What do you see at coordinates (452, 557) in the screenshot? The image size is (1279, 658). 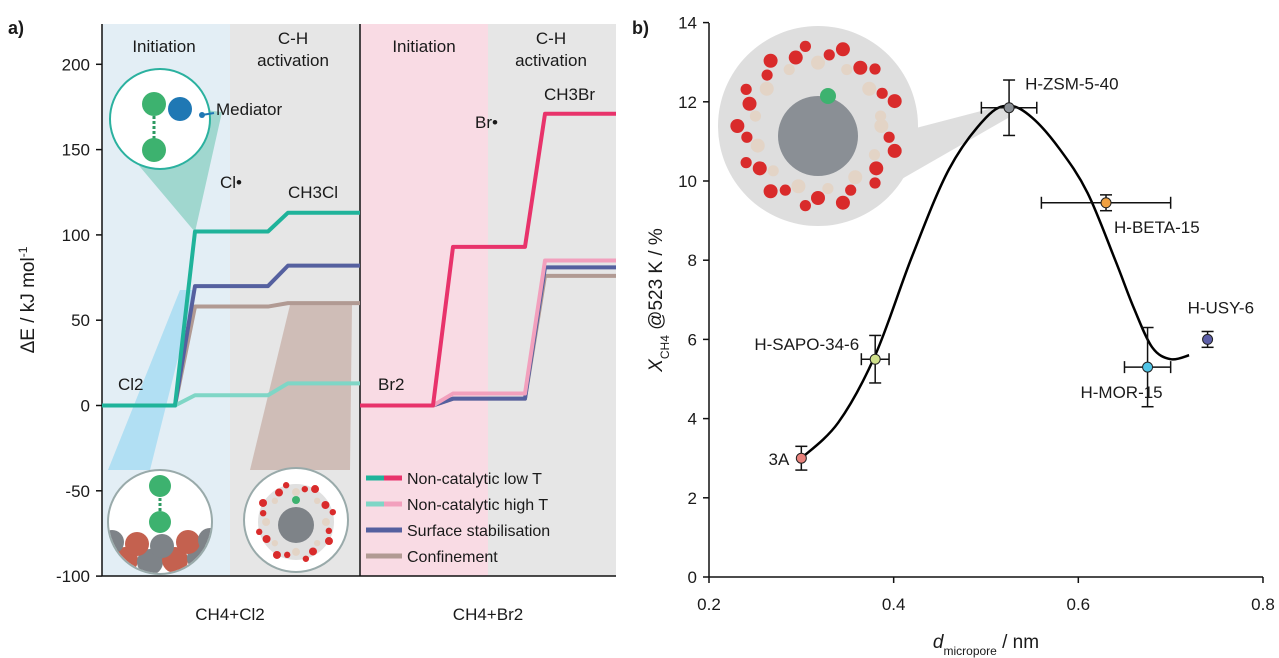 I see `legend-item-confinement: Confinement` at bounding box center [452, 557].